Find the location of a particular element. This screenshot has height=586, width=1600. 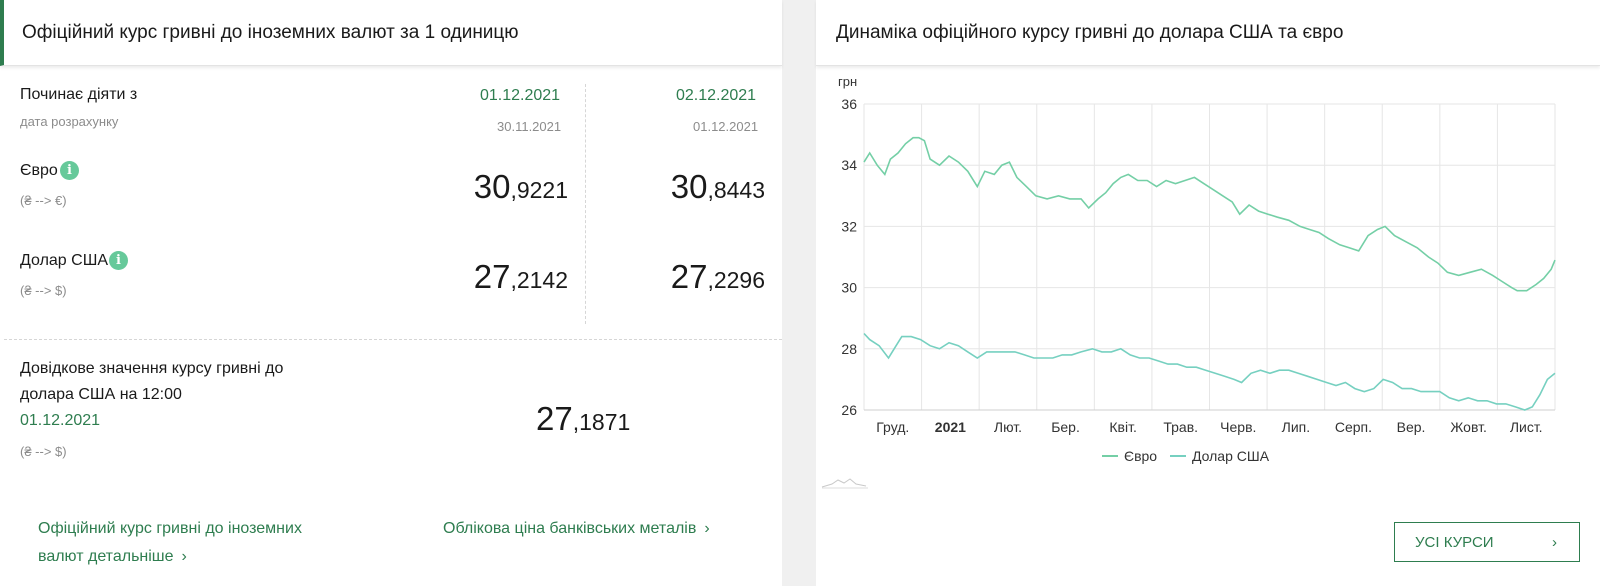

section-divider is located at coordinates (393, 339).